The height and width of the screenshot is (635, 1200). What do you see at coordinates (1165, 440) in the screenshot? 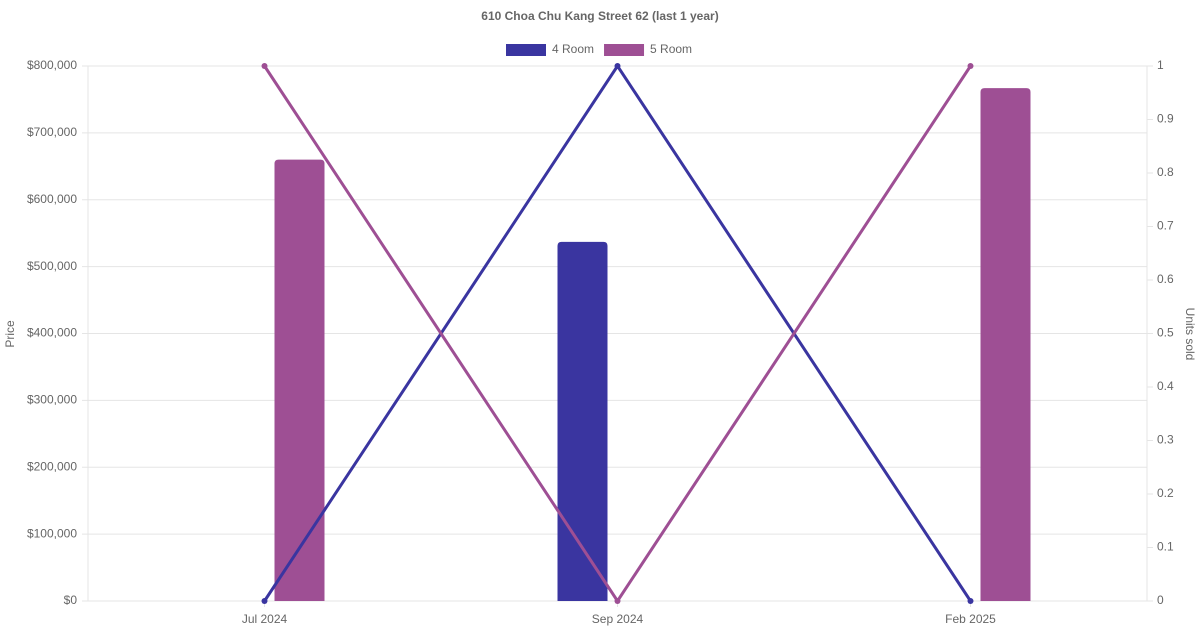
I see `y2-tick-label: 0.3` at bounding box center [1165, 440].